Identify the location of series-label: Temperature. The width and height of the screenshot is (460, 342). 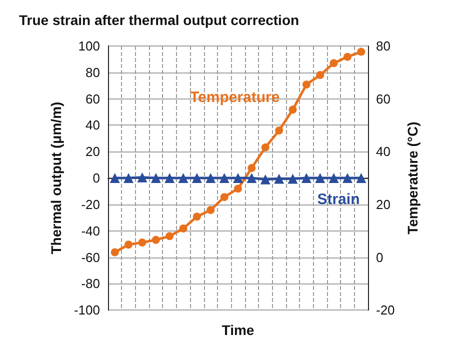
(235, 97).